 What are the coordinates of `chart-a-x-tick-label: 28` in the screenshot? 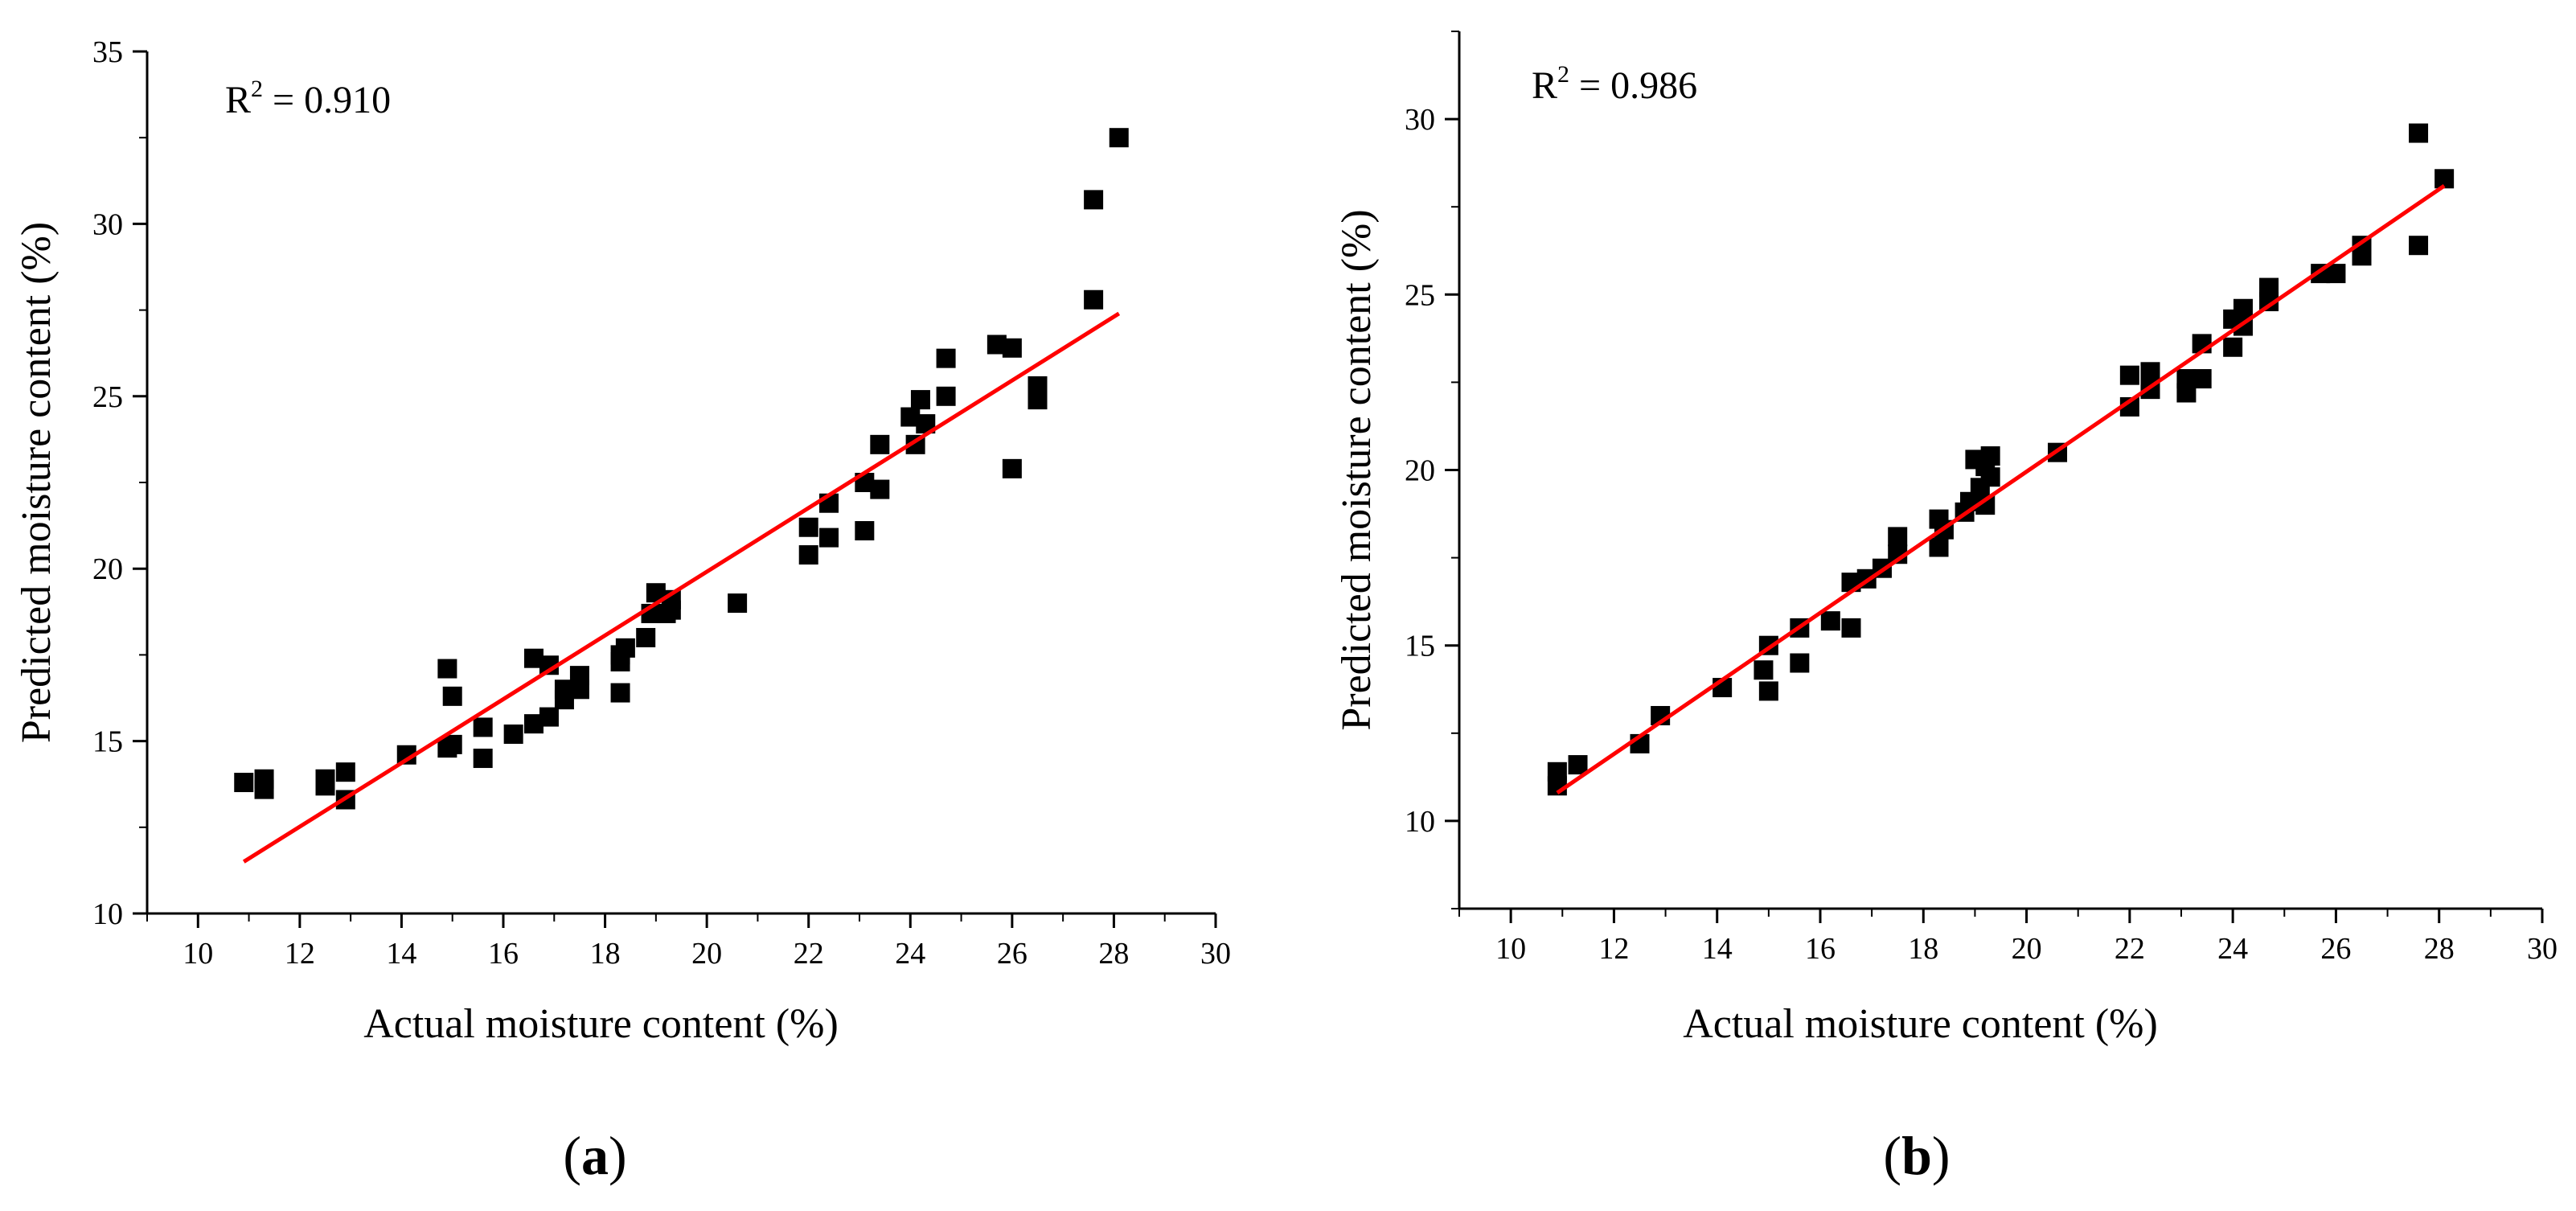 It's located at (1113, 954).